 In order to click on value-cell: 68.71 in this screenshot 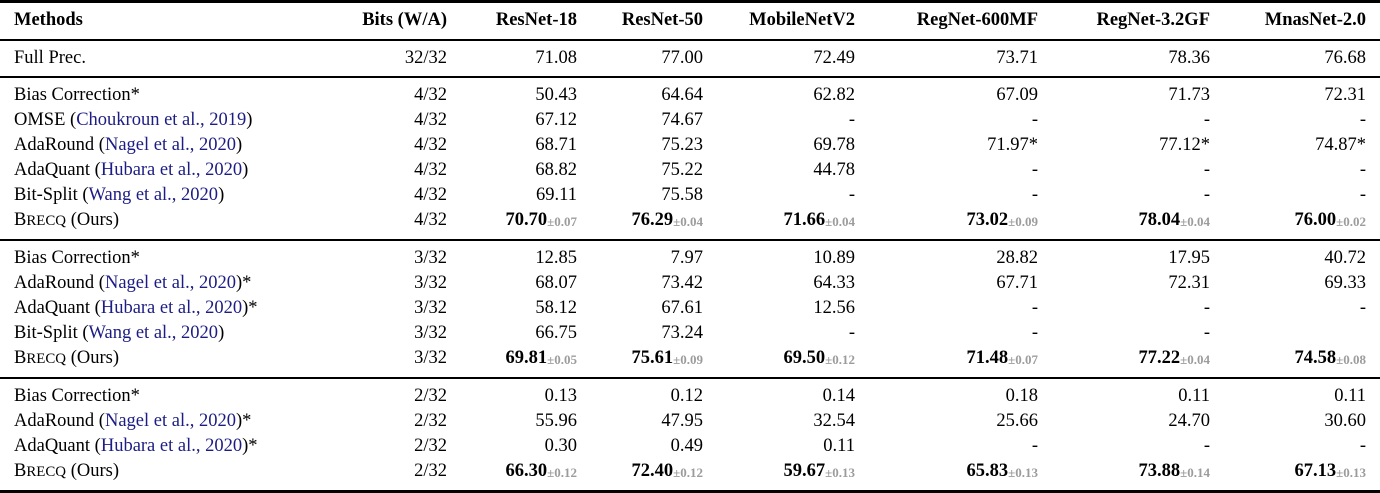, I will do `click(556, 144)`.